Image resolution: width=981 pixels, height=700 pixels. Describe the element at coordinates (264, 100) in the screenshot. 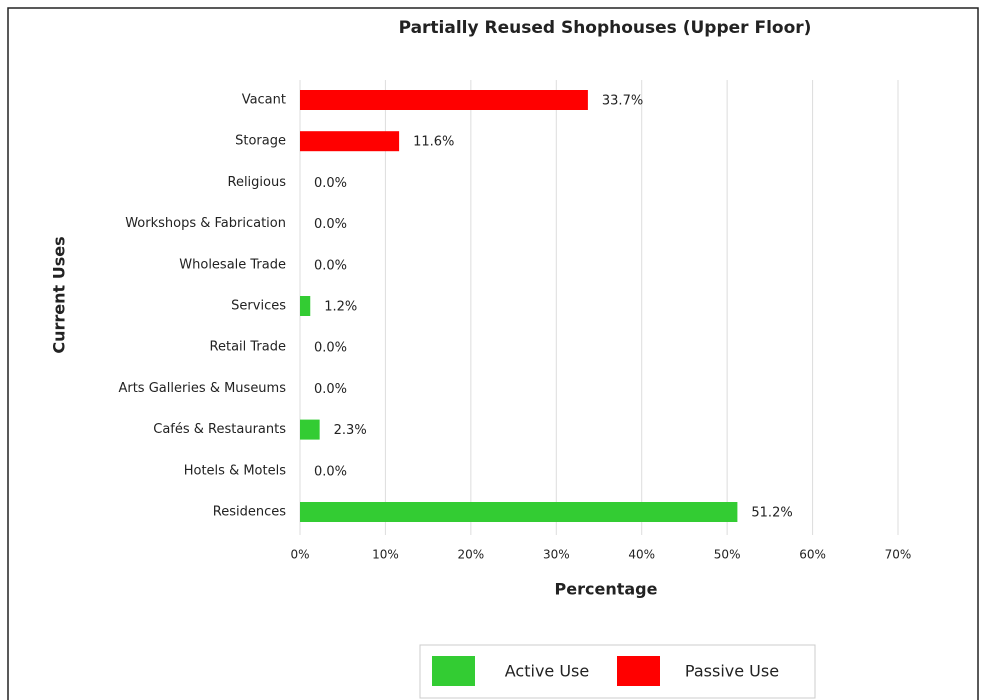

I see `y-tick-label: Vacant` at that location.